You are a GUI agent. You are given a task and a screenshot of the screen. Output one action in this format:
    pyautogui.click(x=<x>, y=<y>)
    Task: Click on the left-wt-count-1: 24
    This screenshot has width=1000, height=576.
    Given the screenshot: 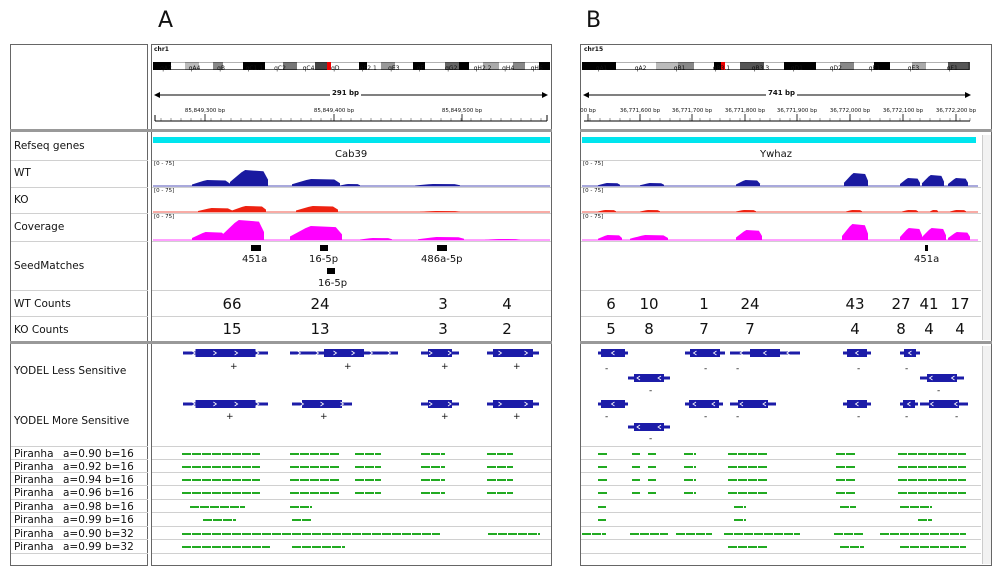 What is the action you would take?
    pyautogui.click(x=320, y=304)
    